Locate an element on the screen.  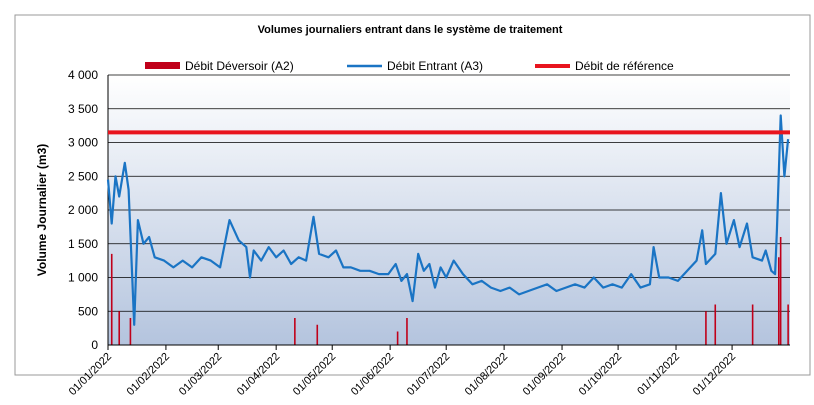
y-tick-label: 2 500 is located at coordinates (83, 176).